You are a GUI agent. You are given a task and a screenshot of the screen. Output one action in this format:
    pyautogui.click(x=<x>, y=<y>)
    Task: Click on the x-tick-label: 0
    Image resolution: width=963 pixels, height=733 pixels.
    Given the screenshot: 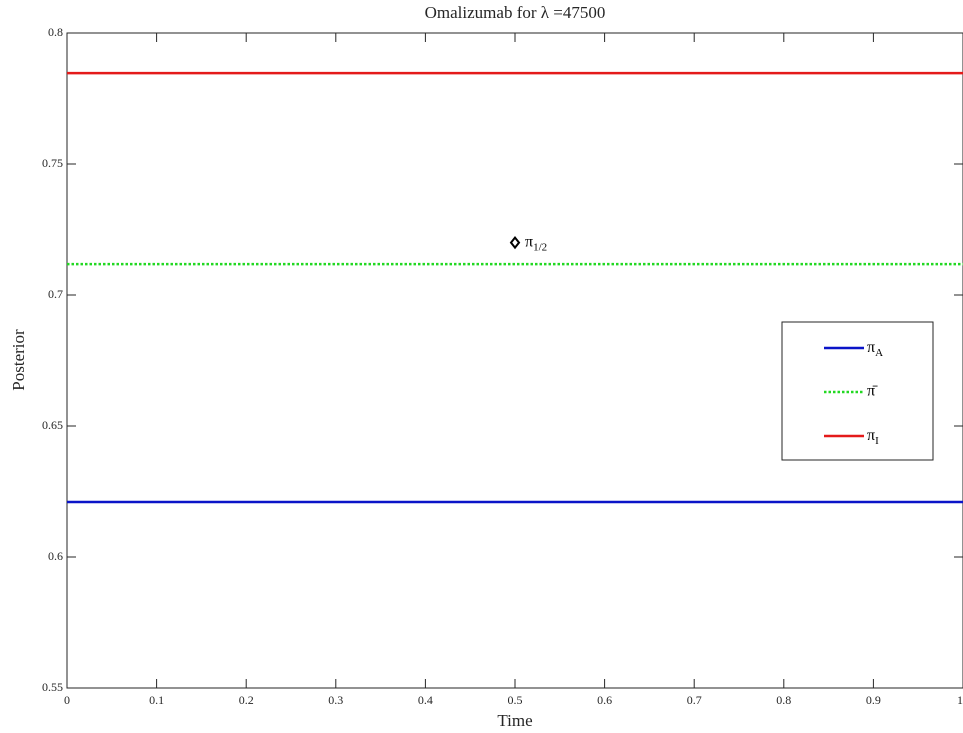 What is the action you would take?
    pyautogui.click(x=67, y=700)
    